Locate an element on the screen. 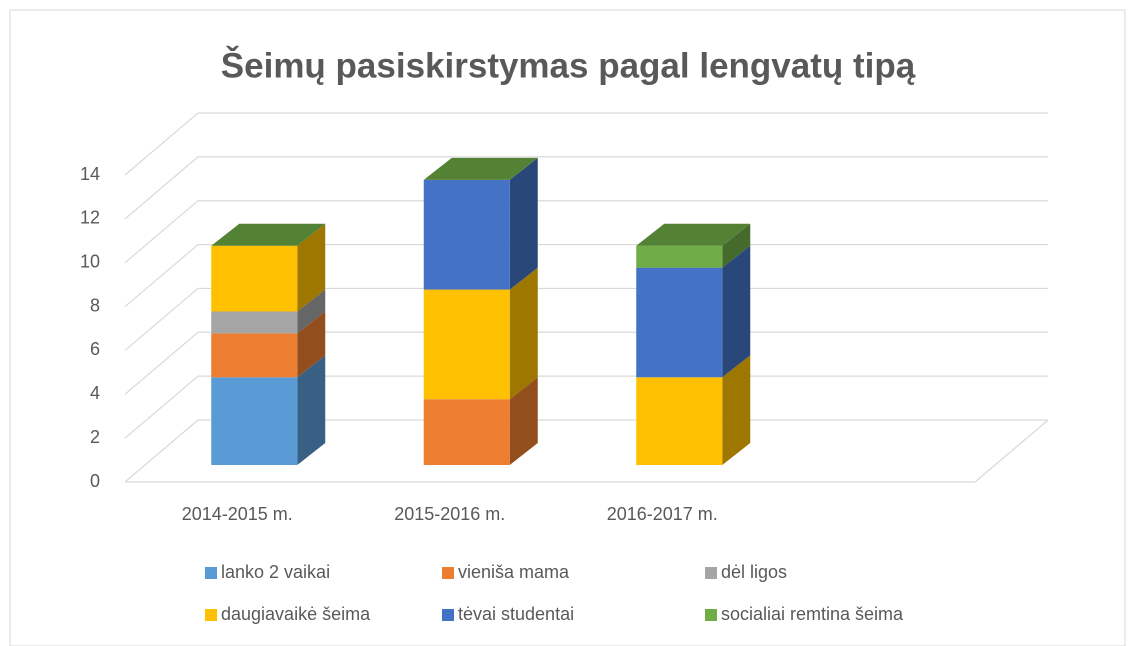 The width and height of the screenshot is (1136, 646). y-tick-label: 12 is located at coordinates (90, 218).